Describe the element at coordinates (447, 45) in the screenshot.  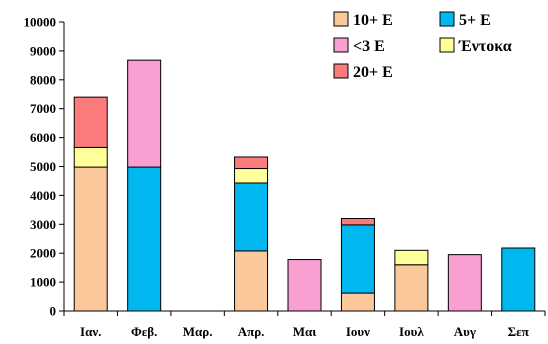
I see `legend-swatch-έντοκα` at that location.